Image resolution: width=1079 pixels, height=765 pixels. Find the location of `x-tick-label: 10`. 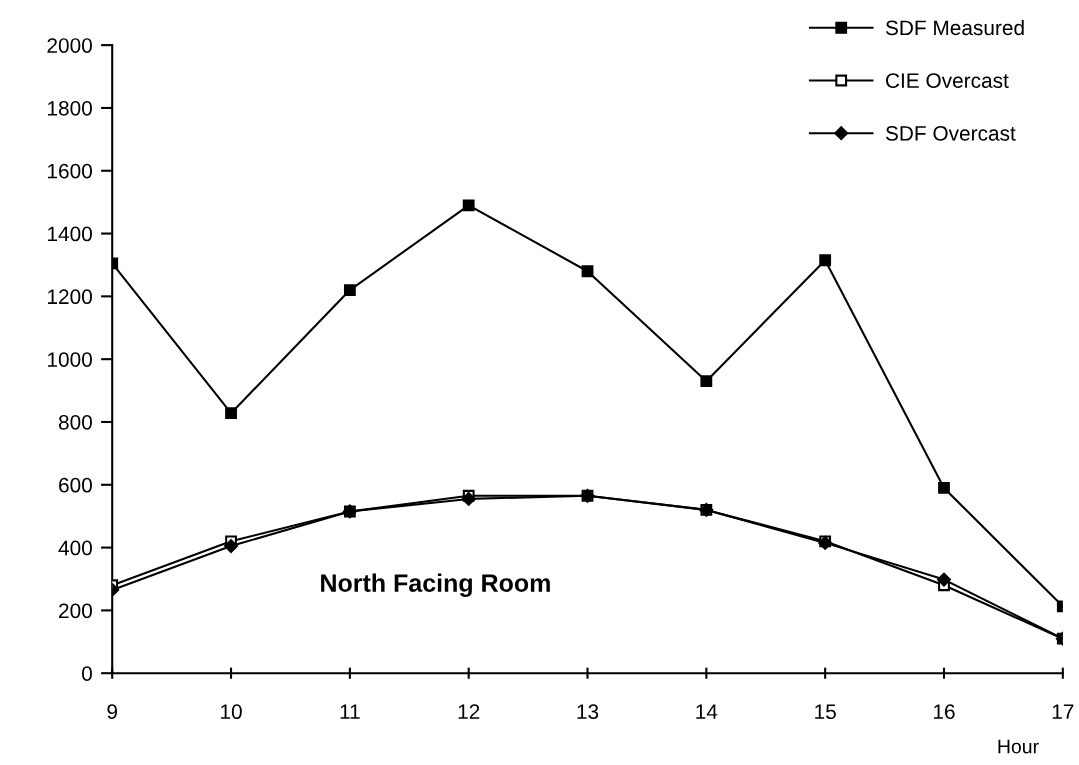

x-tick-label: 10 is located at coordinates (231, 712).